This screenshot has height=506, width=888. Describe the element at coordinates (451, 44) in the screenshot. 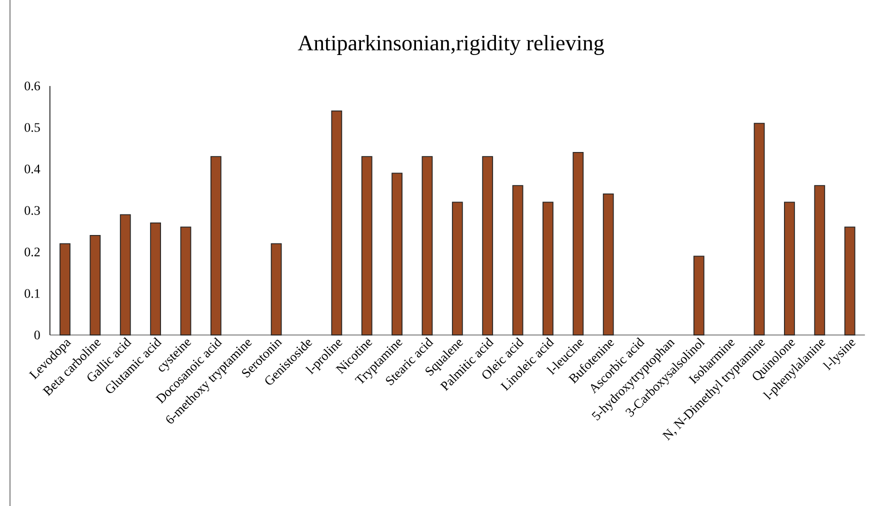

I see `chart-title: Antiparkinsonian,rigidity relieving` at that location.